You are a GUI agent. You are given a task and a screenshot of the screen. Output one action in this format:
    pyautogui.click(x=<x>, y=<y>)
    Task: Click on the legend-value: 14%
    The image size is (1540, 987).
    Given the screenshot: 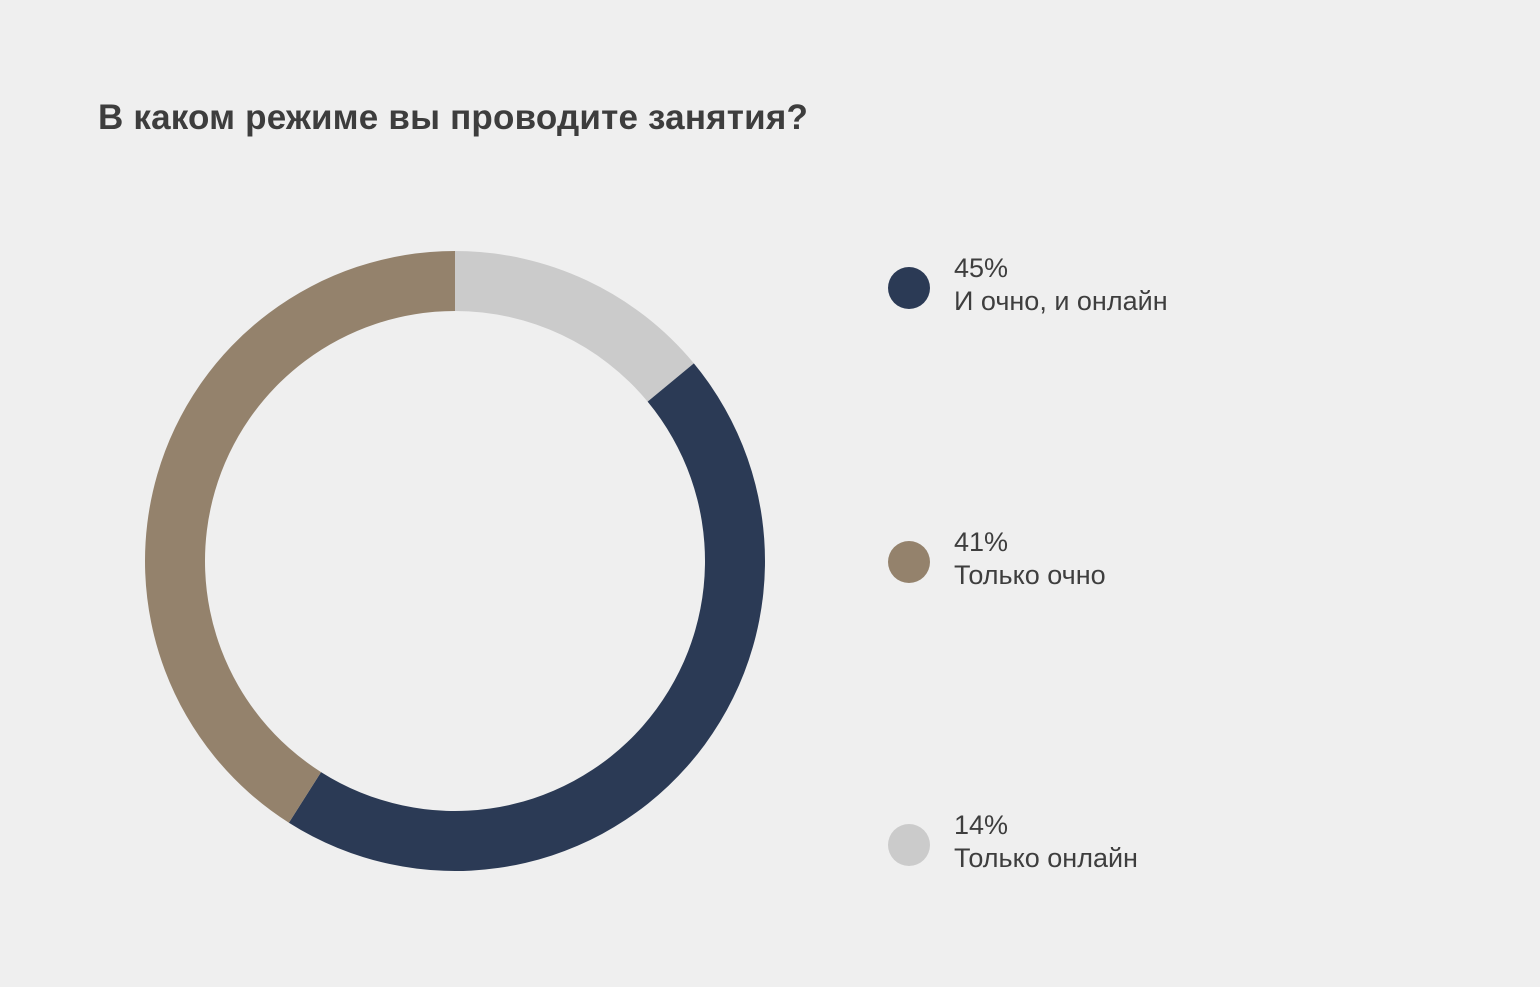 What is the action you would take?
    pyautogui.click(x=981, y=825)
    